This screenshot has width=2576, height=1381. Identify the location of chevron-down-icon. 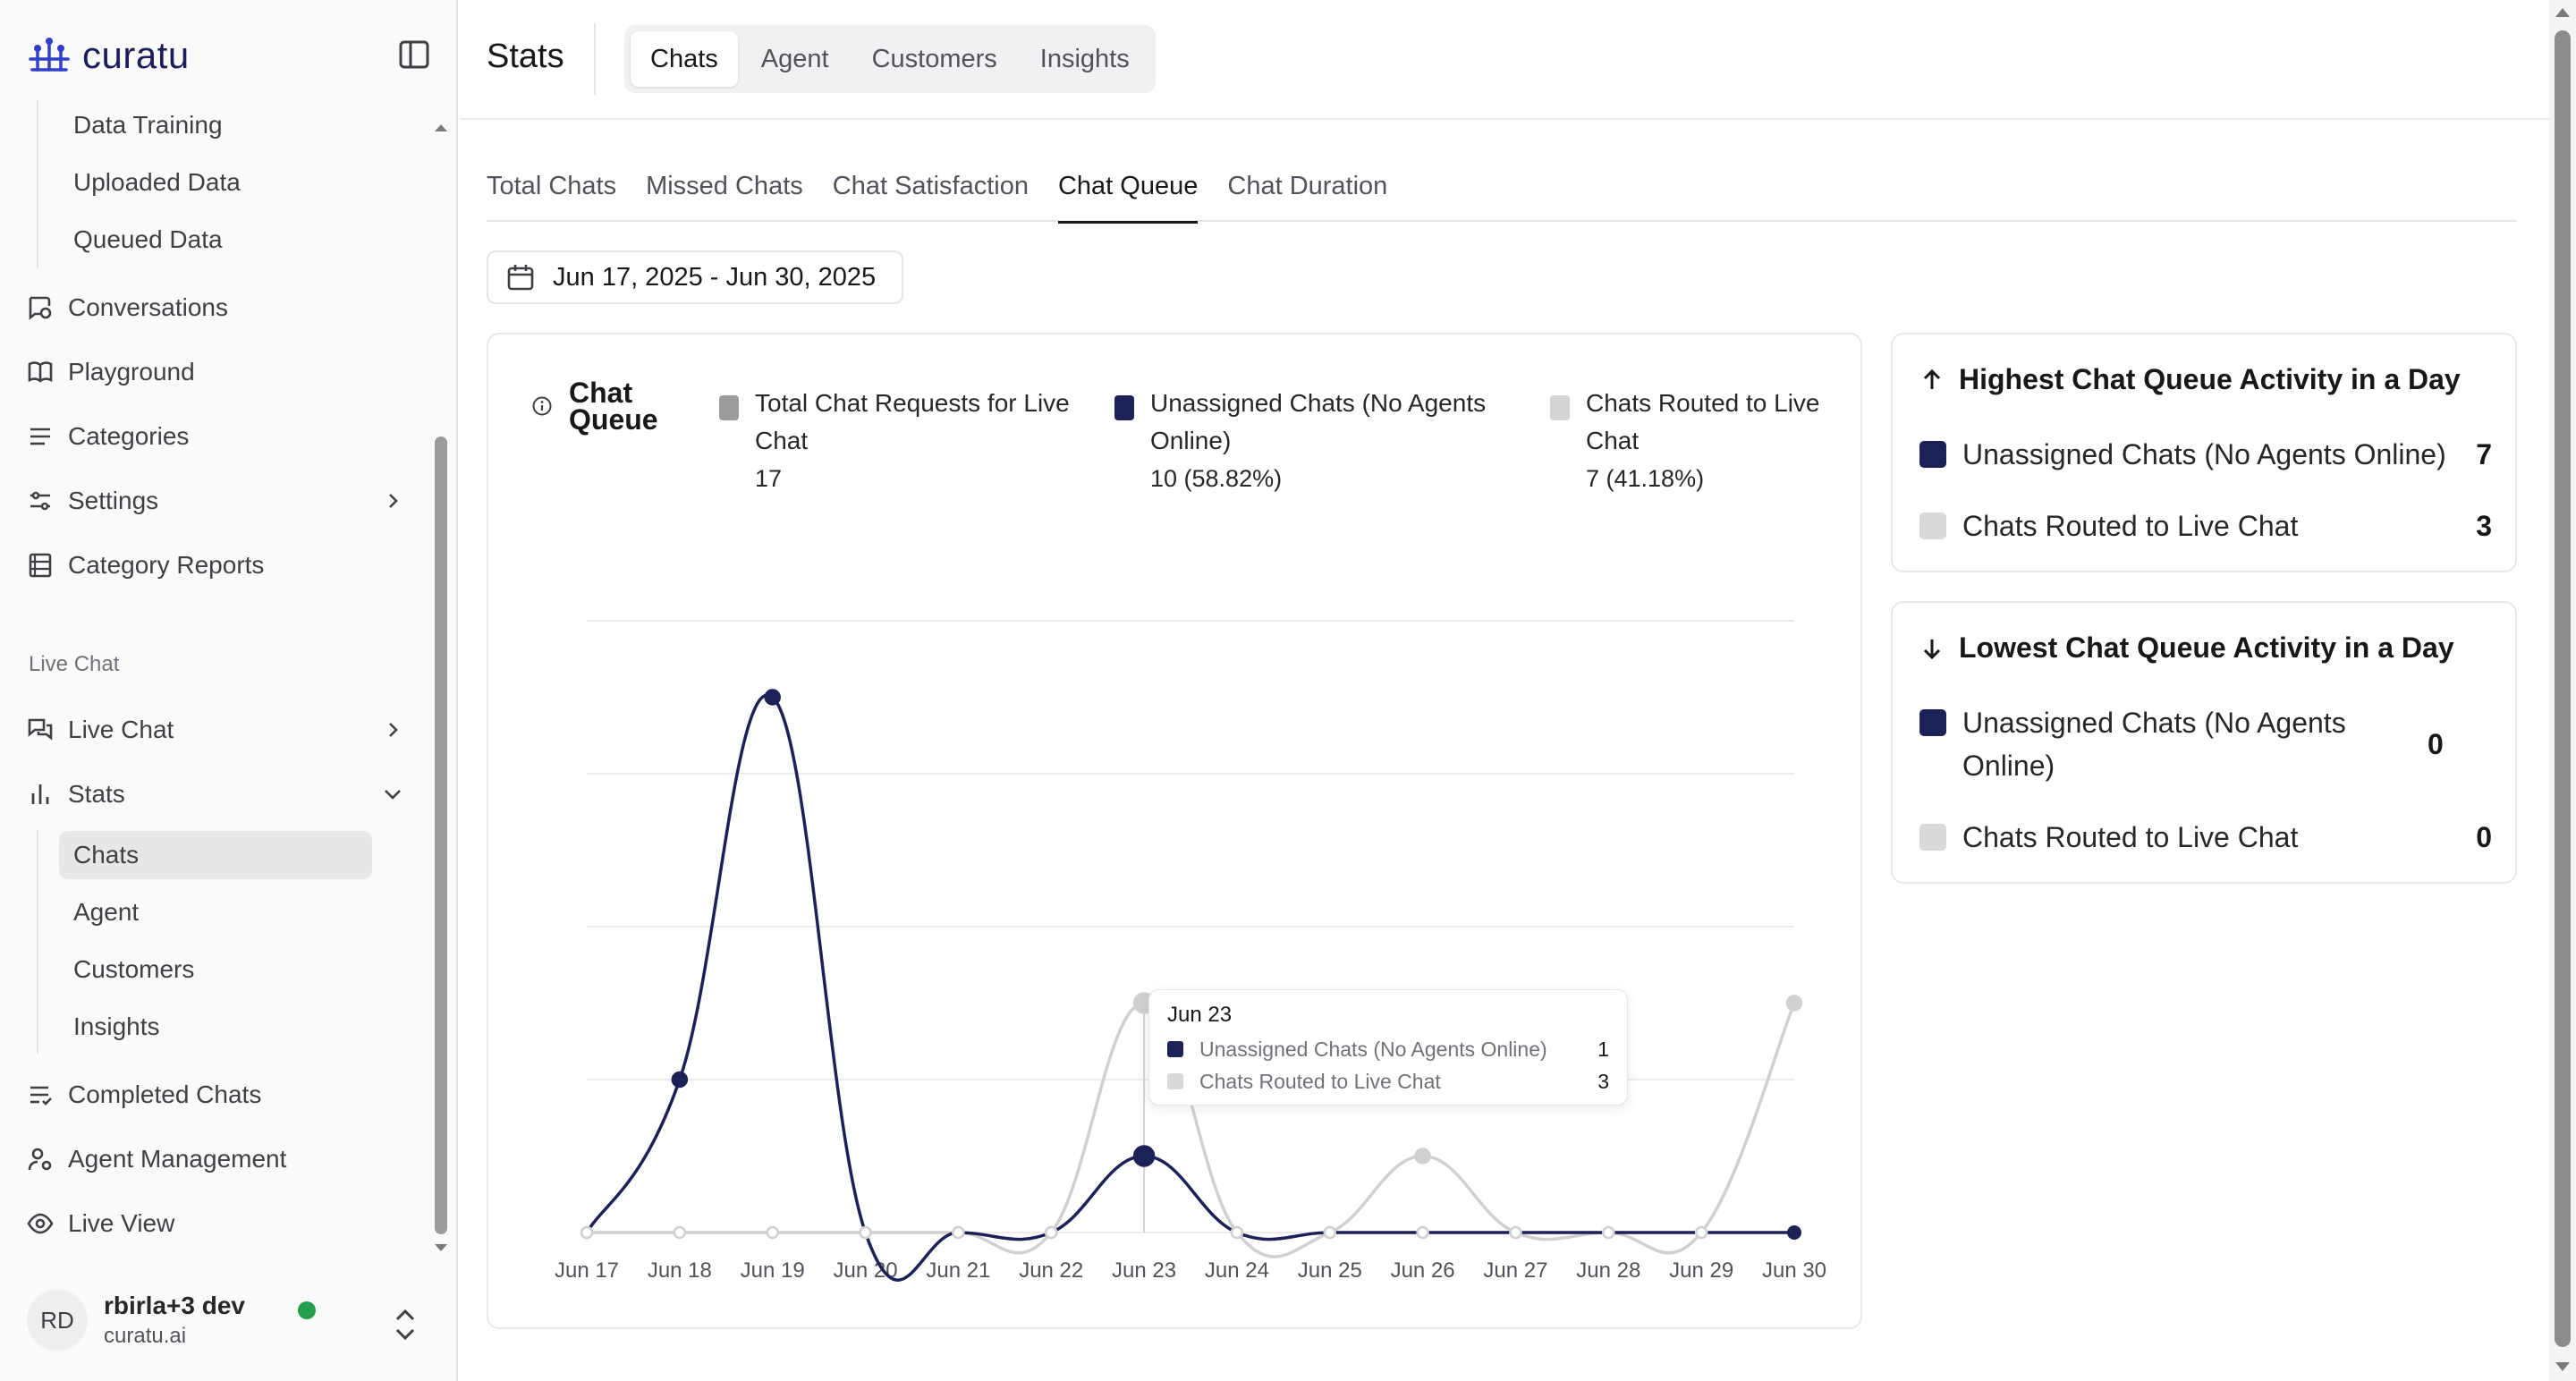
(393, 795).